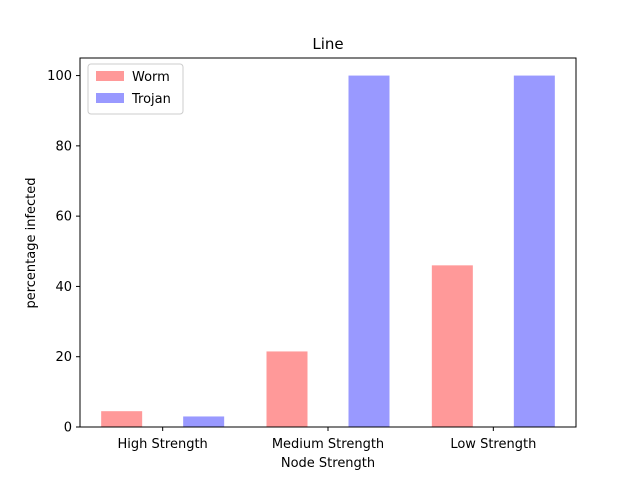 The image size is (640, 480). Describe the element at coordinates (151, 77) in the screenshot. I see `legend-label-worm: Worm` at that location.